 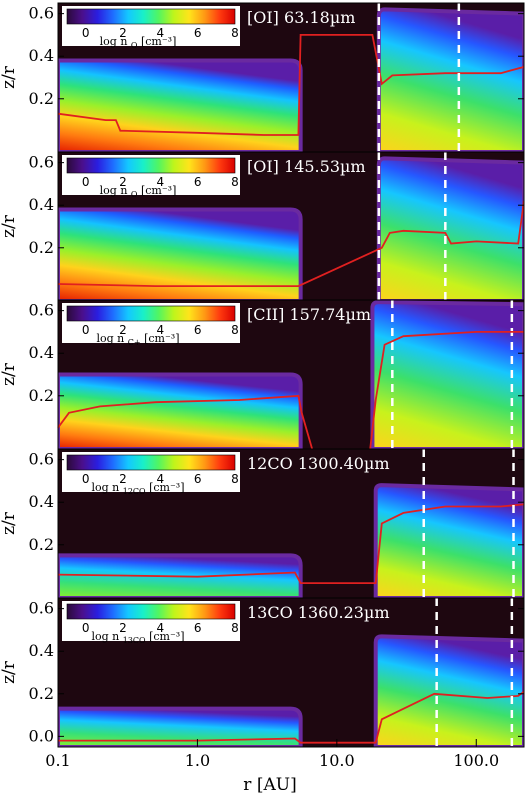 What do you see at coordinates (138, 339) in the screenshot?
I see `colorbar-label: log n C+ [cm⁻³]` at bounding box center [138, 339].